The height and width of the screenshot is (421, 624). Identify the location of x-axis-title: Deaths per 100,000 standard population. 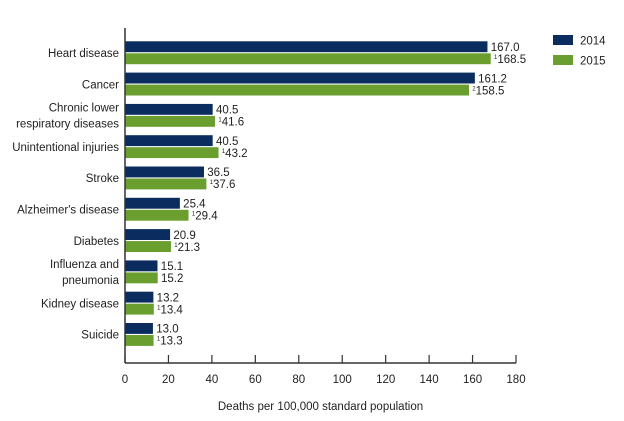
(320, 407).